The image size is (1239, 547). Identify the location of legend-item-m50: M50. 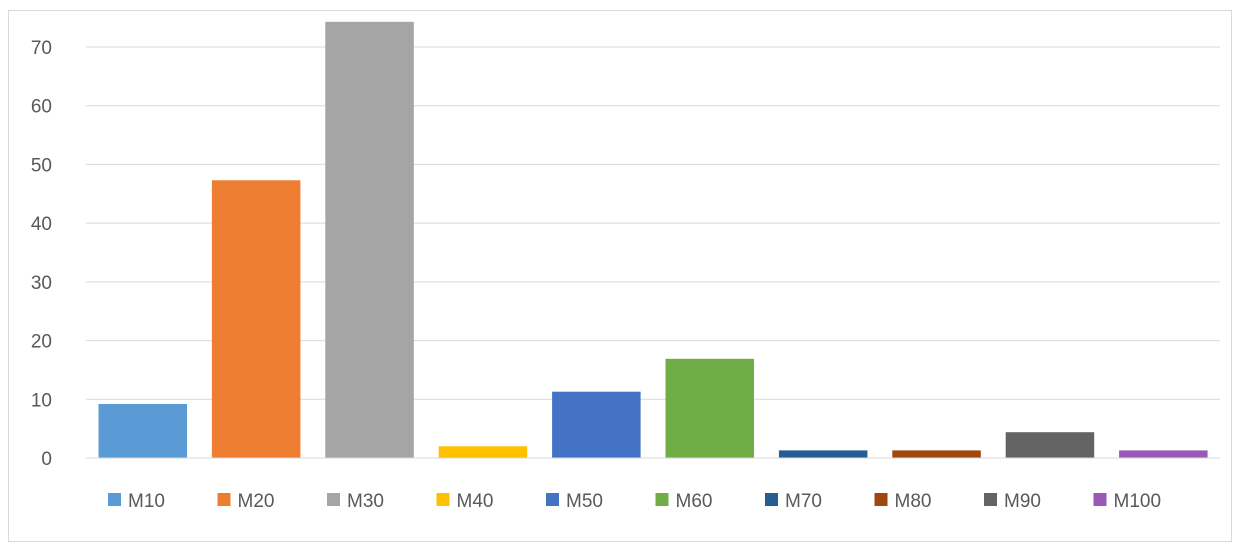
(574, 501).